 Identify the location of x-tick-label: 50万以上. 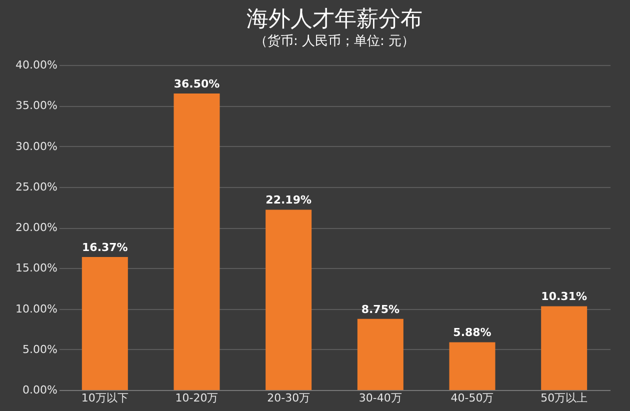
(564, 398).